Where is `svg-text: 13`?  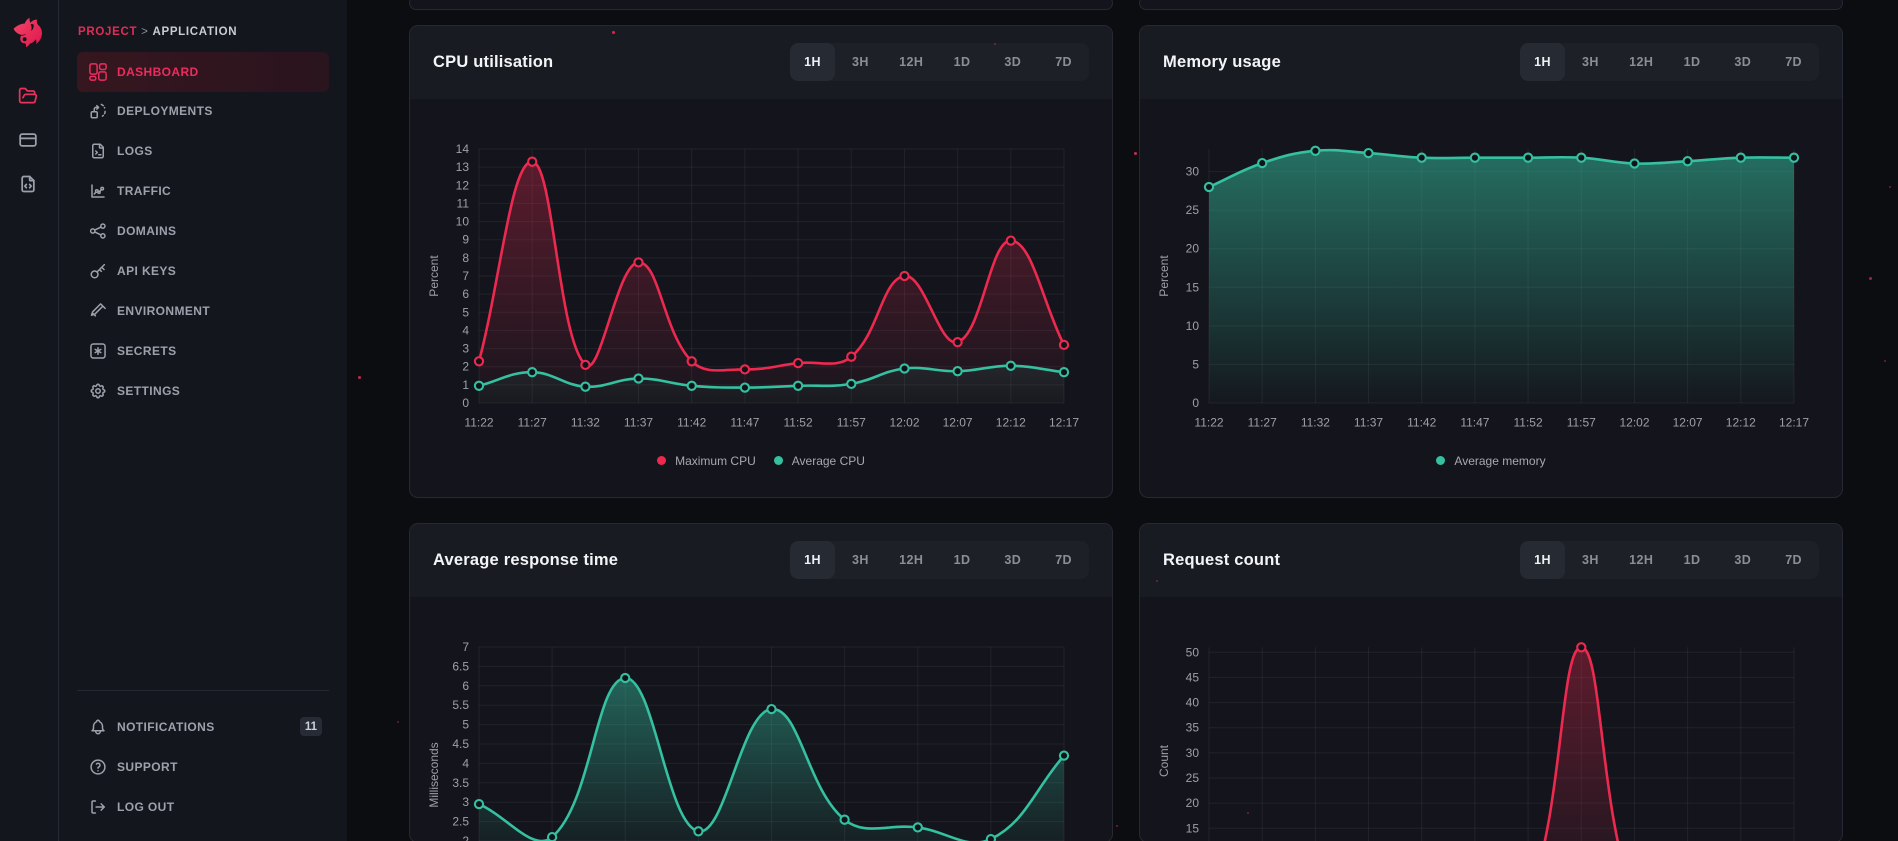 svg-text: 13 is located at coordinates (463, 167).